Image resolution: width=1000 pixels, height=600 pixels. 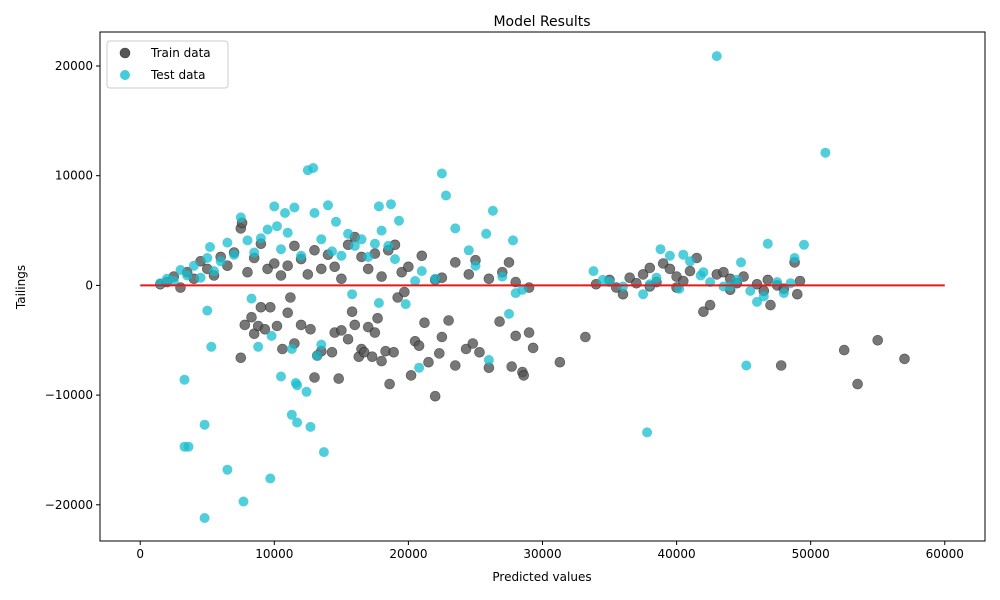 What do you see at coordinates (550, 551) in the screenshot?
I see `x-axis-ticks: 0 10000 20000 30000 40000 50000 60000` at bounding box center [550, 551].